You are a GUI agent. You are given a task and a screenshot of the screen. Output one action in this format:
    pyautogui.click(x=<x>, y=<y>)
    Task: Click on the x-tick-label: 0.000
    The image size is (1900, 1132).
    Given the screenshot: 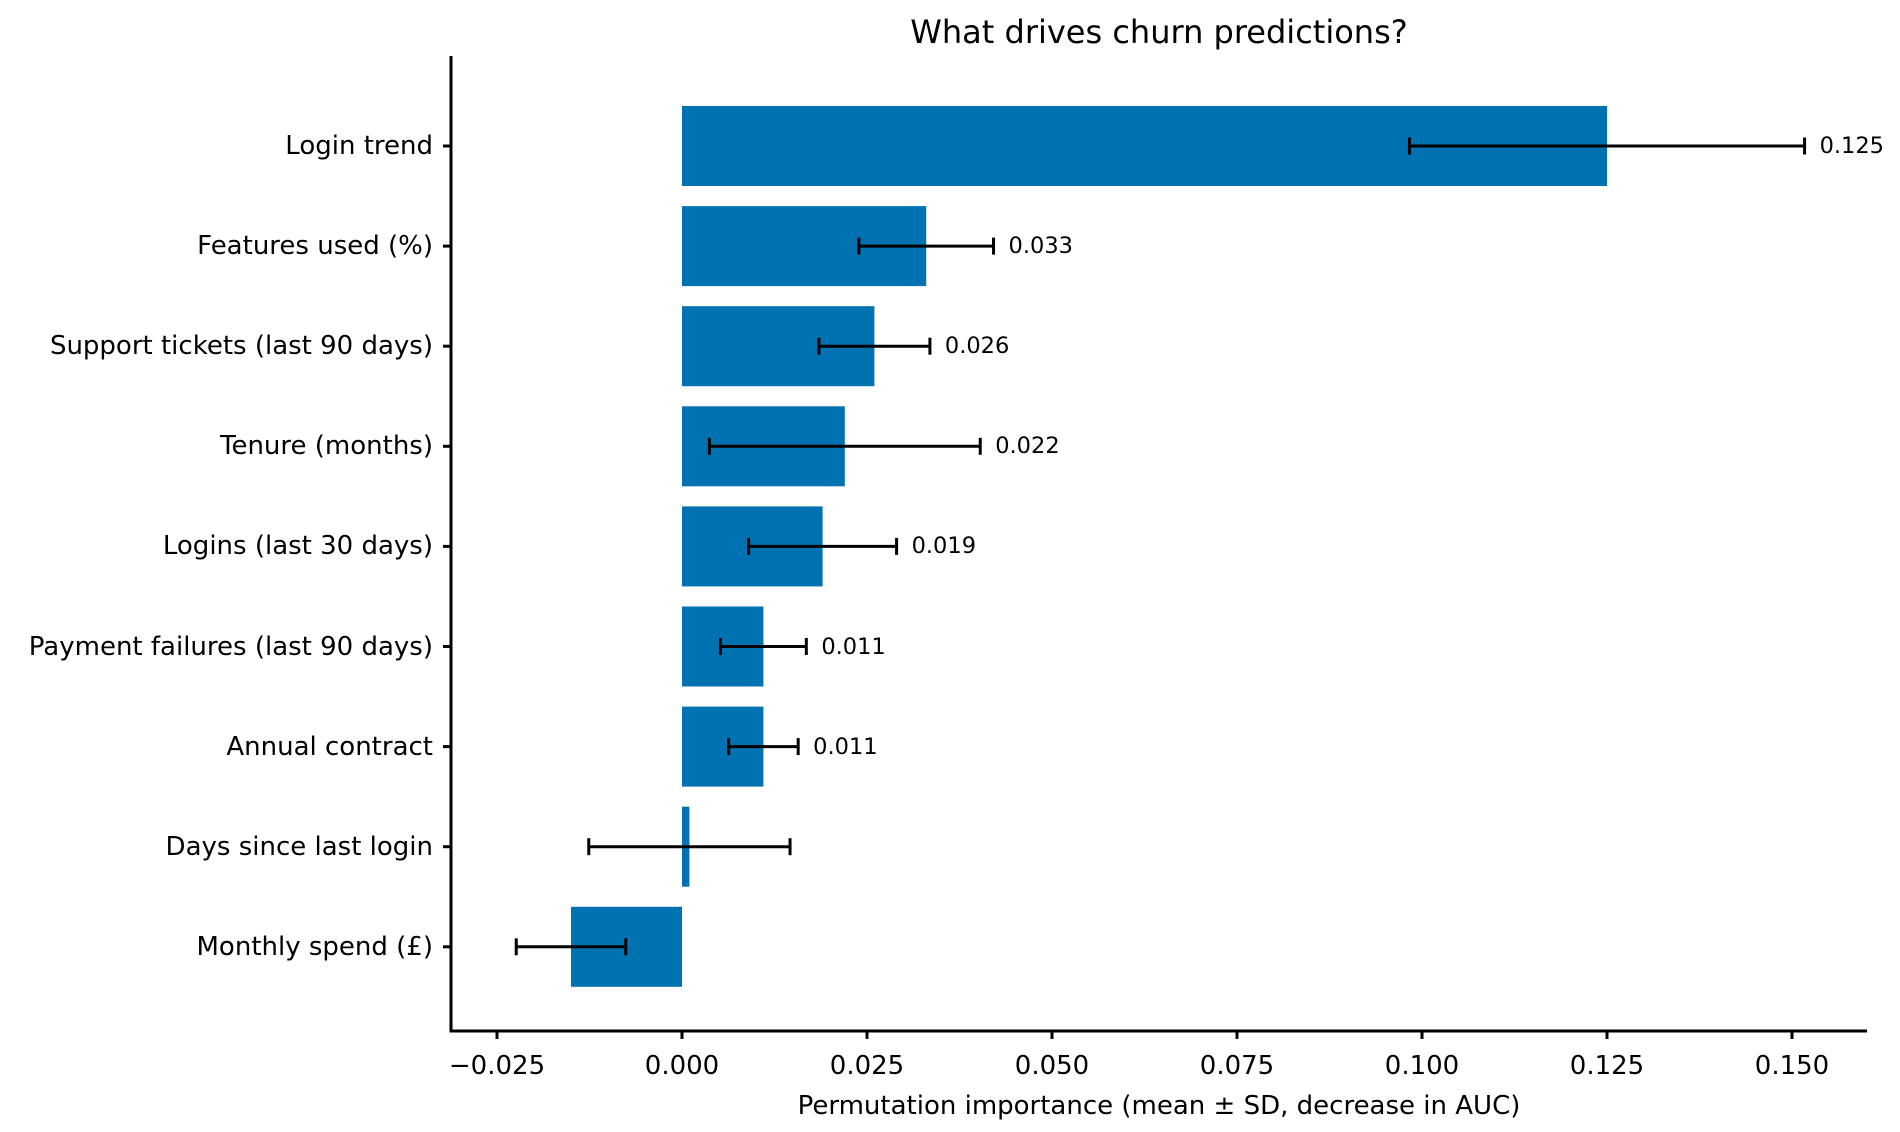 What is the action you would take?
    pyautogui.click(x=682, y=1066)
    